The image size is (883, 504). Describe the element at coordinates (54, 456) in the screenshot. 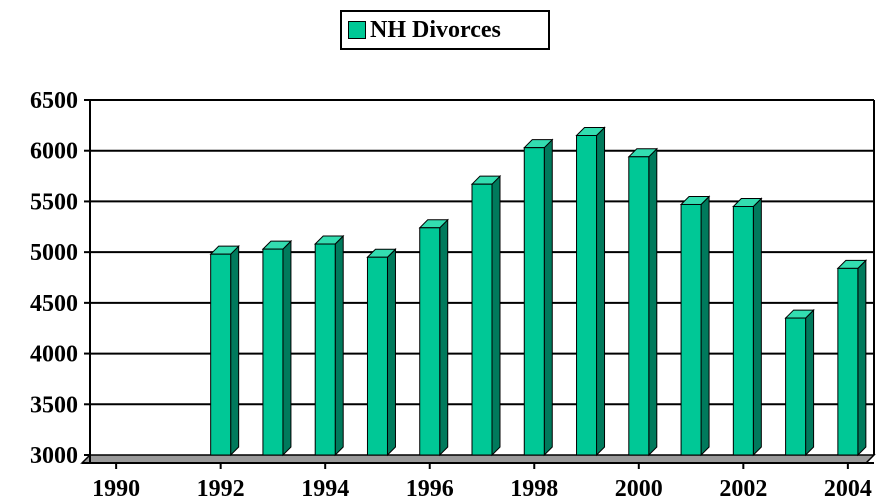

I see `y-tick-label: 3000` at that location.